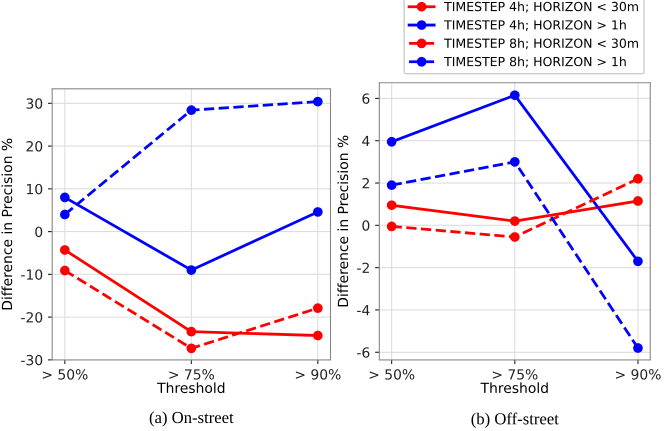 This screenshot has width=669, height=431. What do you see at coordinates (535, 25) in the screenshot?
I see `legend-label: TIMESTEP 4h; HORIZON > 1h` at bounding box center [535, 25].